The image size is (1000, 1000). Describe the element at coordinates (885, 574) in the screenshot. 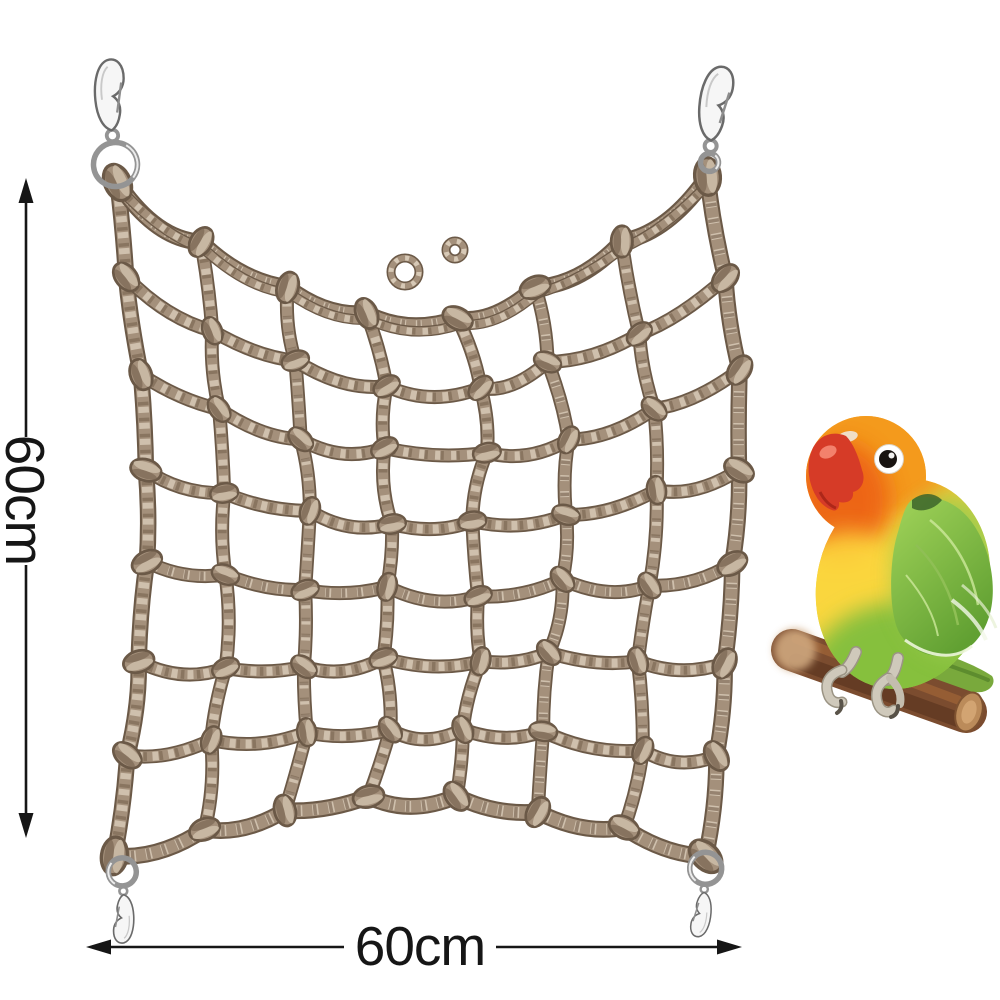

I see `lovebird` at that location.